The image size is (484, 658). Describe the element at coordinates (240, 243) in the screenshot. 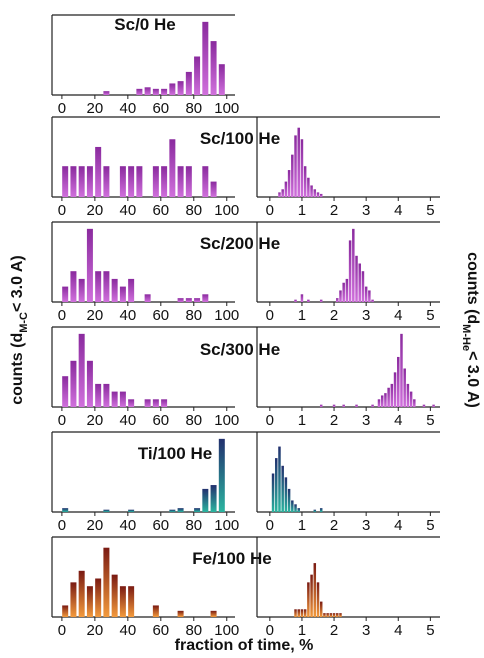

I see `panel-title: Sc/200 He` at that location.